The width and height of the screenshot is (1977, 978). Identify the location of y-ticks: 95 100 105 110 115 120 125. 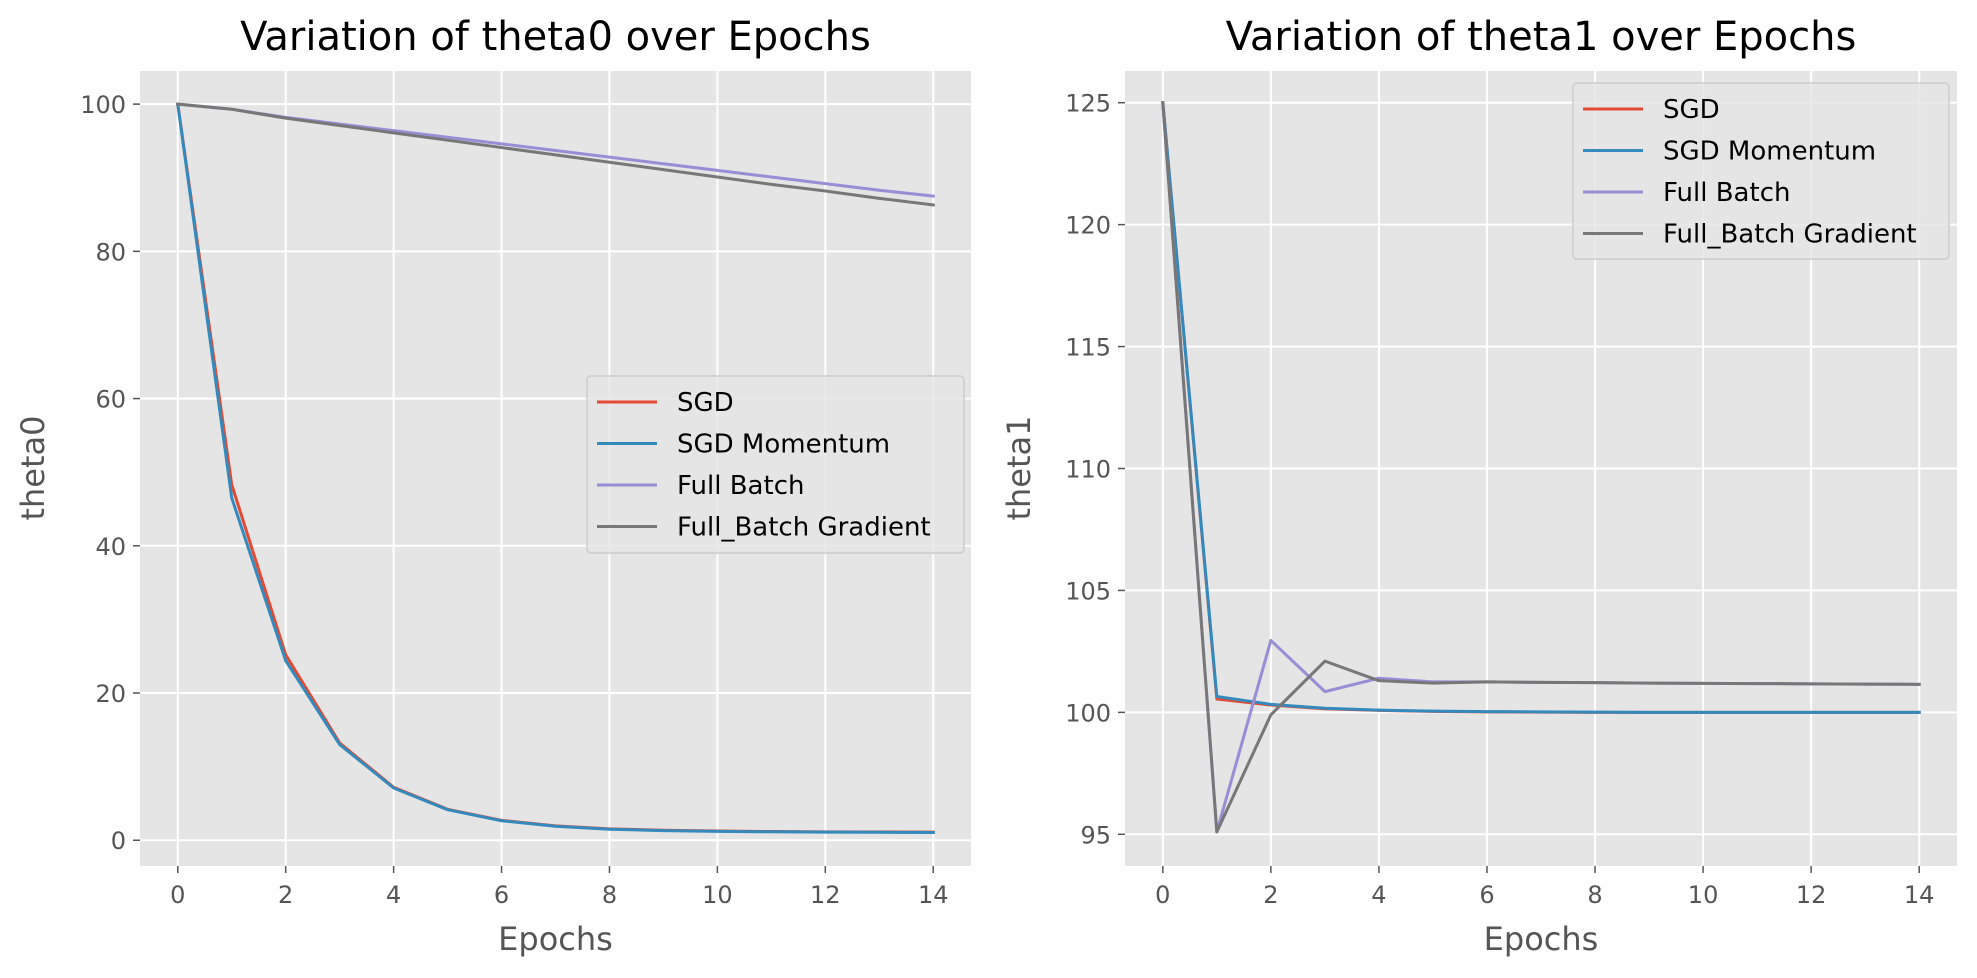
(1095, 469).